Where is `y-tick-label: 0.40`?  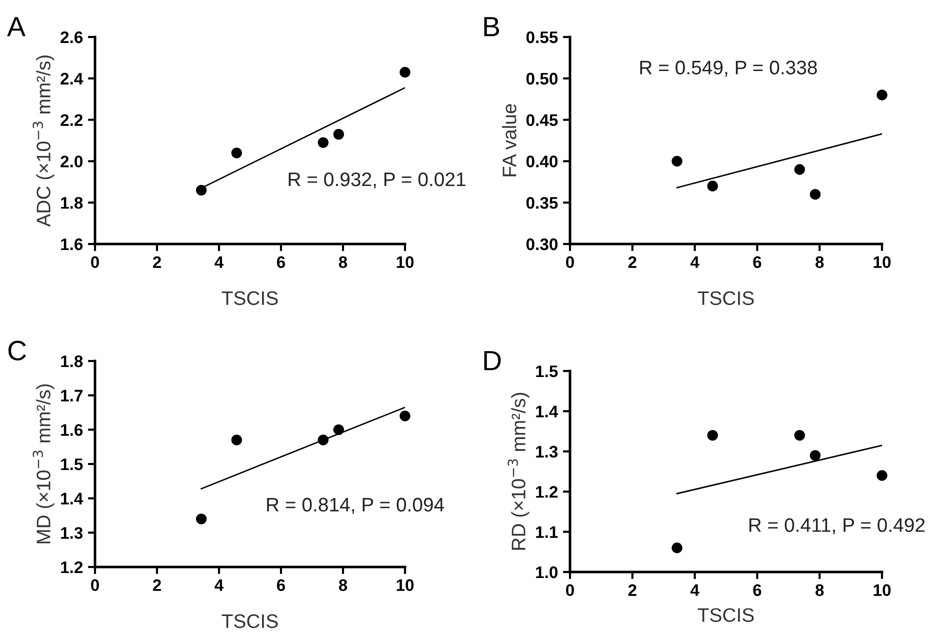
y-tick-label: 0.40 is located at coordinates (542, 162).